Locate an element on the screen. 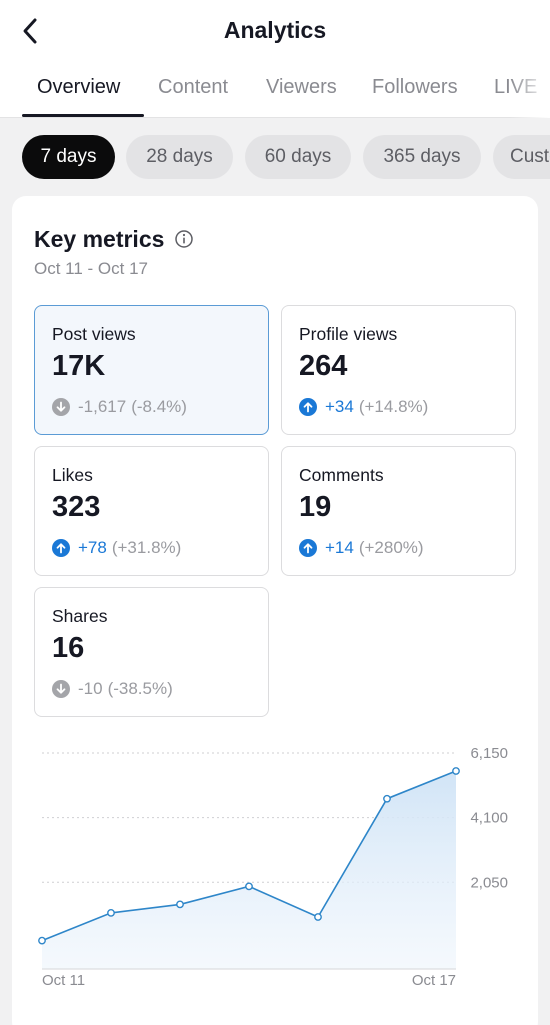 The height and width of the screenshot is (1025, 550). y-tick-label: 4,100 is located at coordinates (489, 818).